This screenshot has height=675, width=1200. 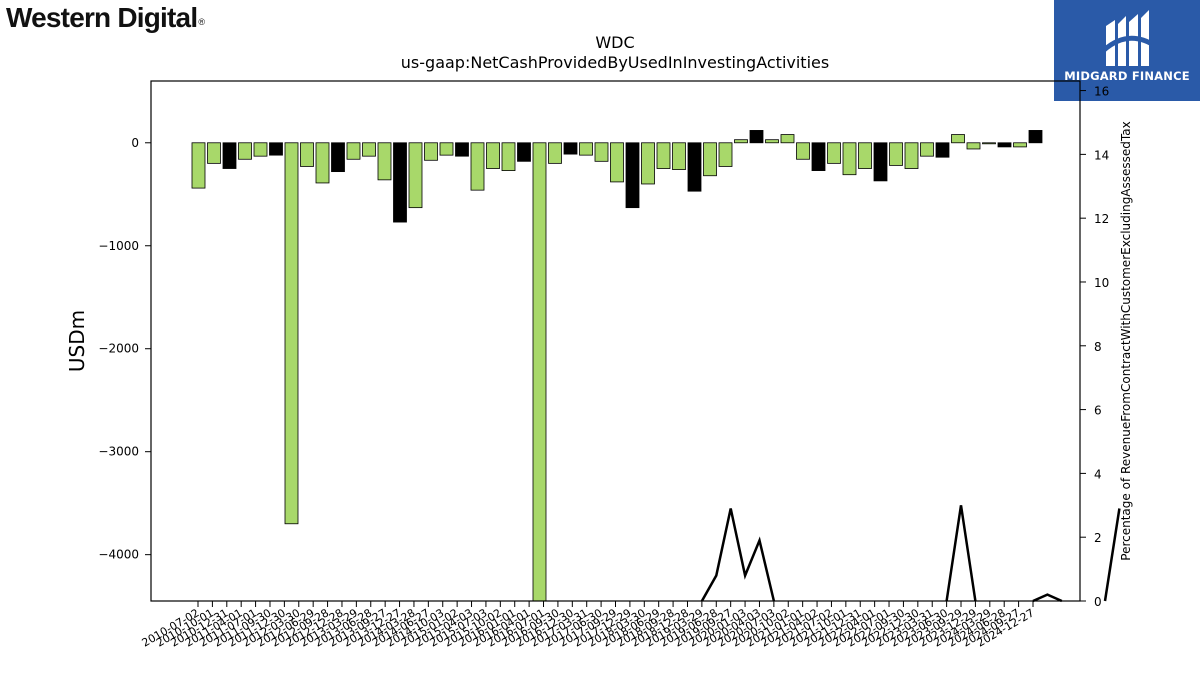 I want to click on midgard-finance-logo: MIDGARD FINANCE, so click(x=1127, y=50).